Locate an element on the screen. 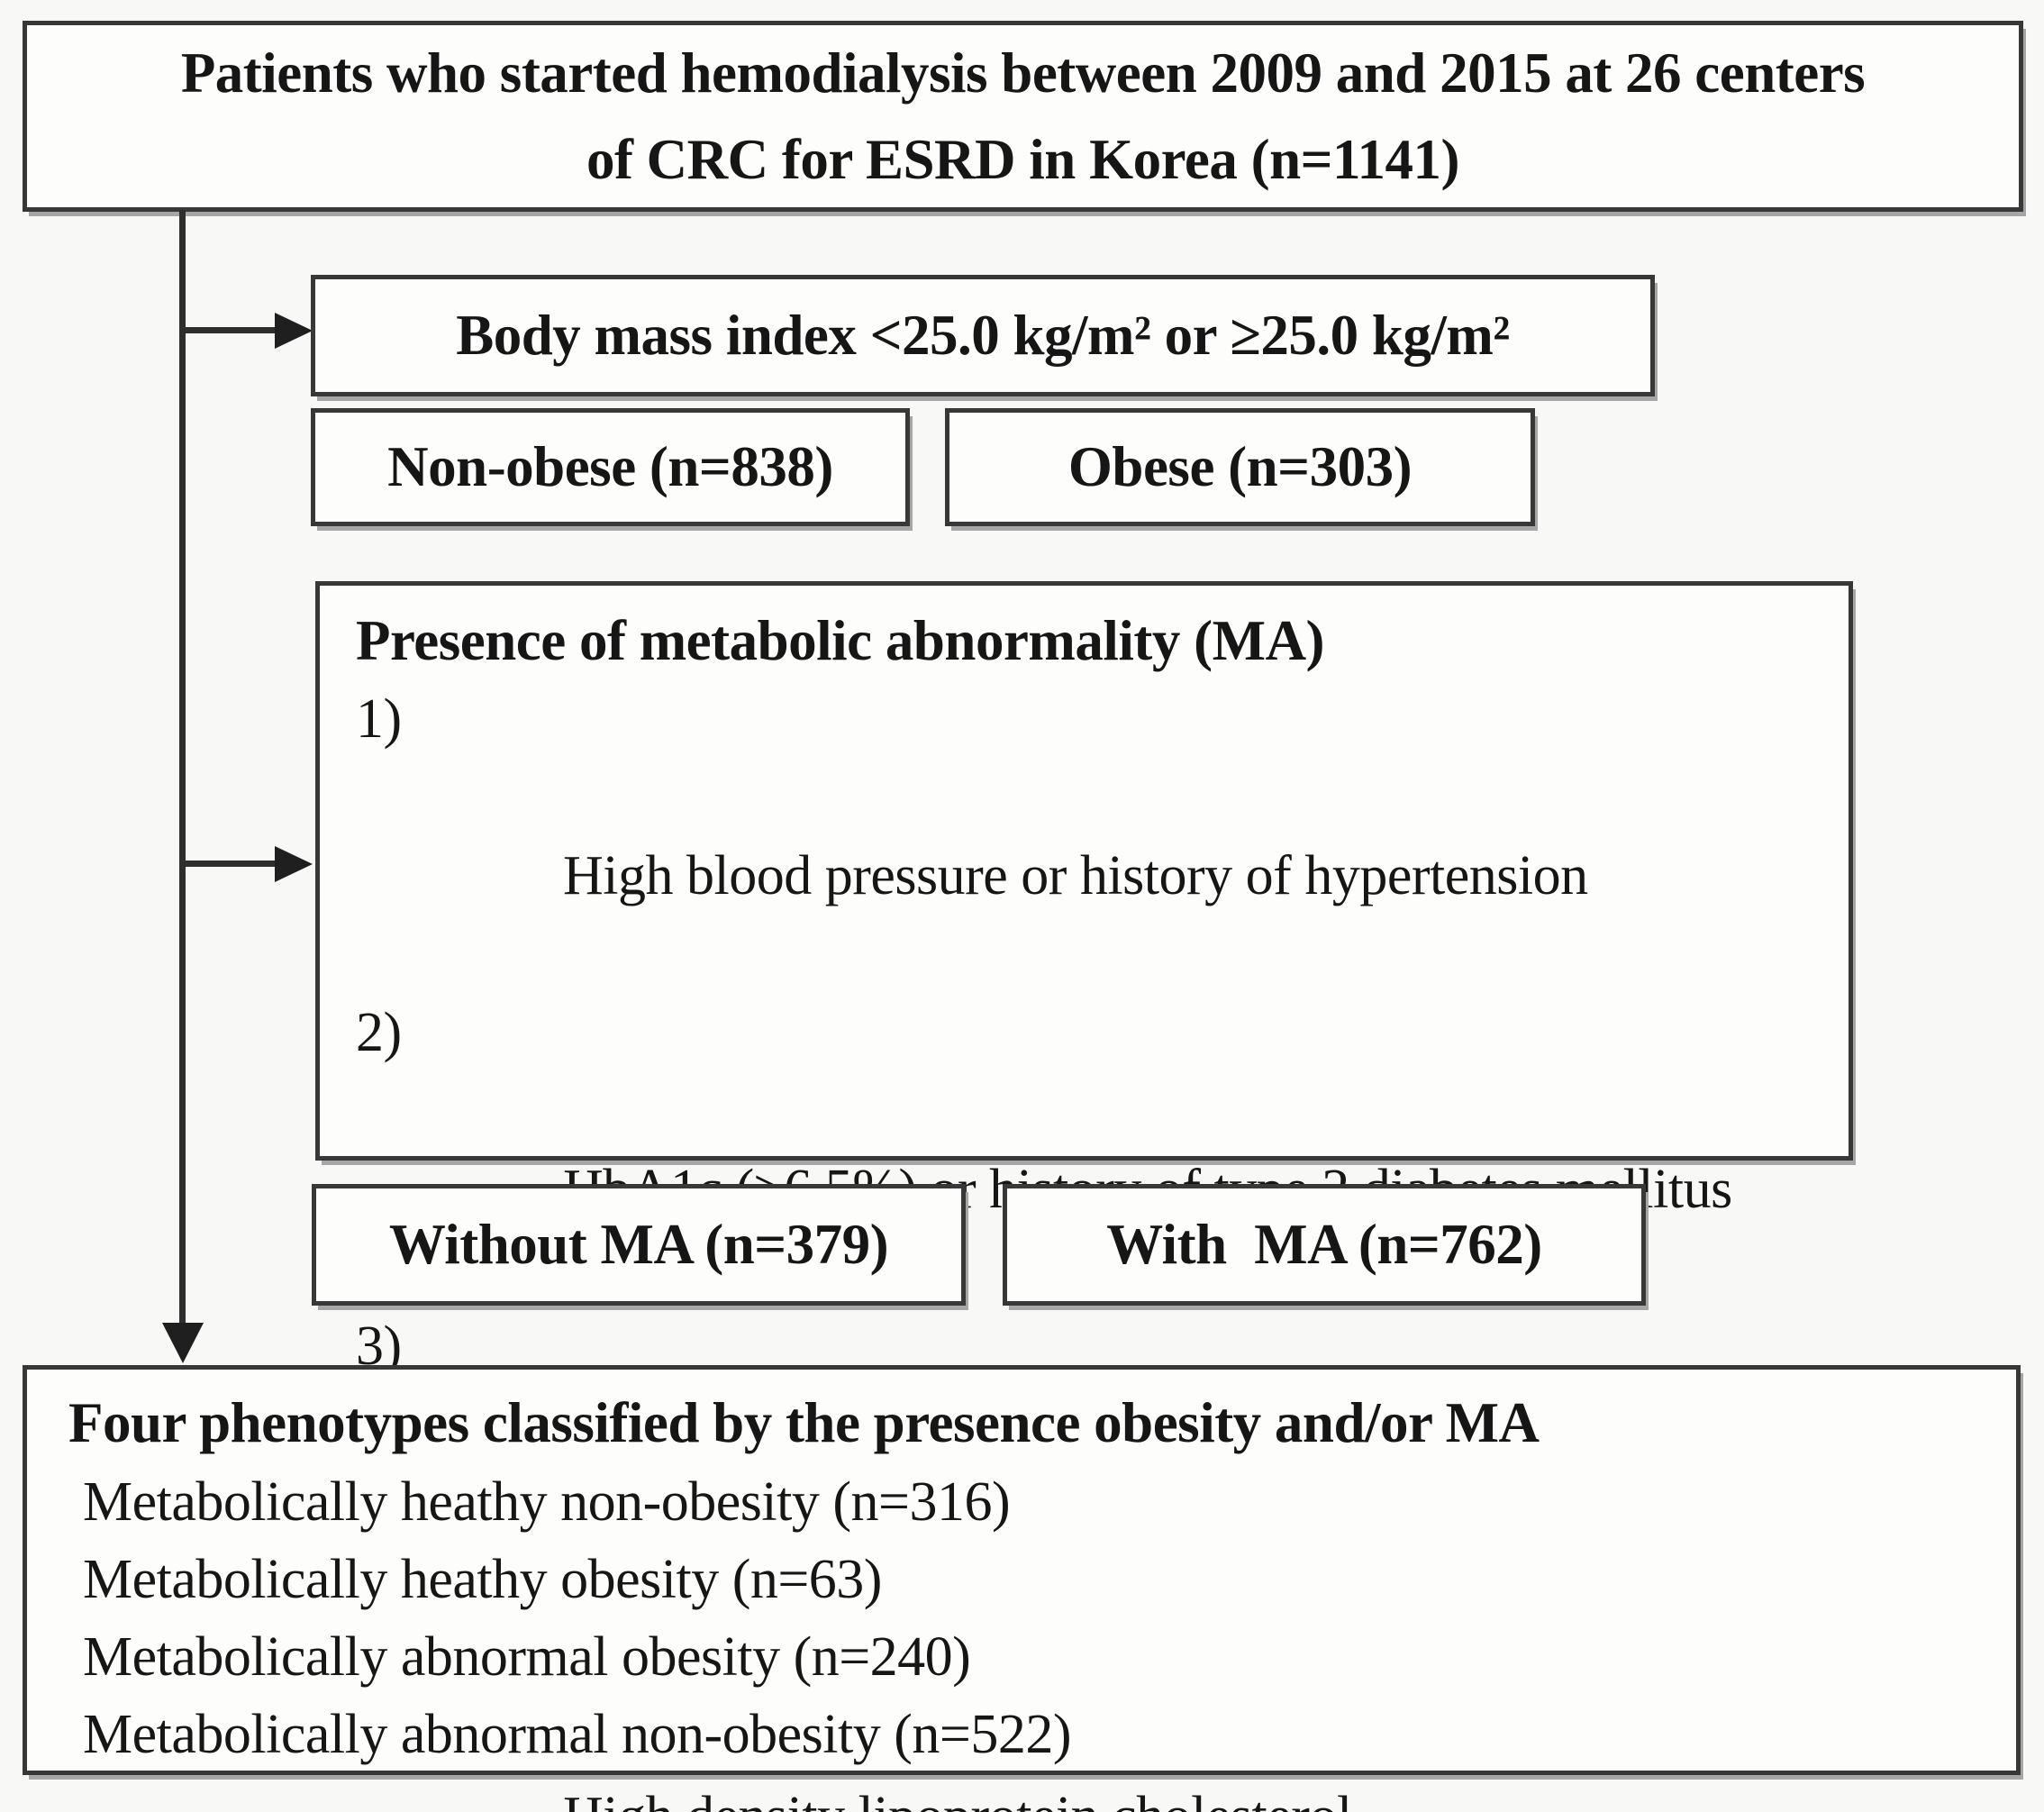 The height and width of the screenshot is (1812, 2044). box-obese: Obese (n=303) is located at coordinates (1240, 467).